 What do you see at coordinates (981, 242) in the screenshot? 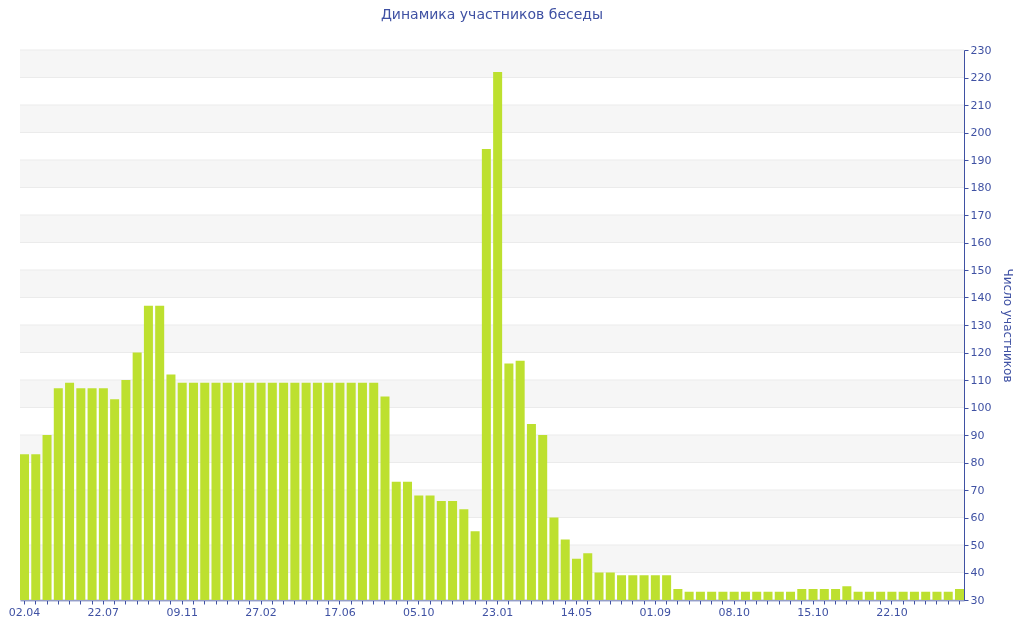
I see `y-tick-label: 160` at bounding box center [981, 242].